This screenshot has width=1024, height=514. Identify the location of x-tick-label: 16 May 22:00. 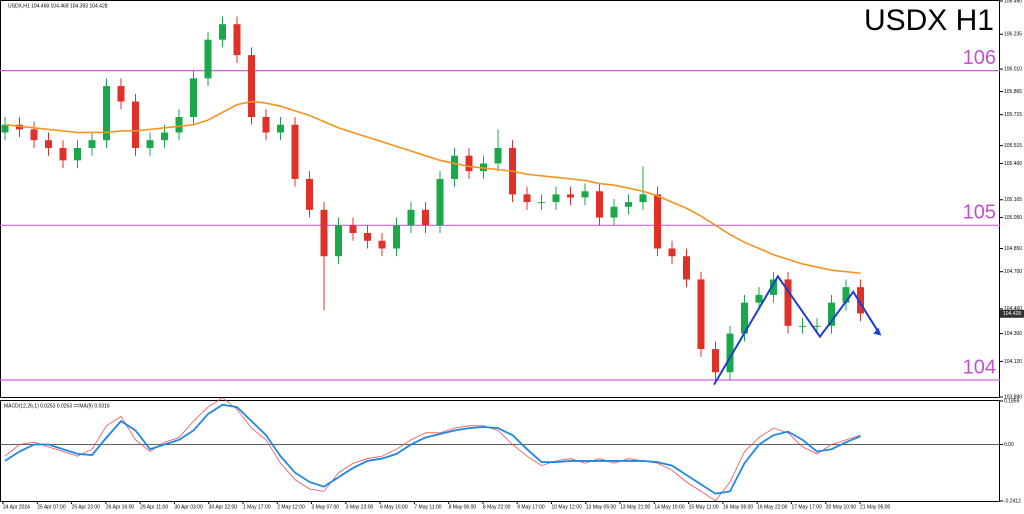
(772, 507).